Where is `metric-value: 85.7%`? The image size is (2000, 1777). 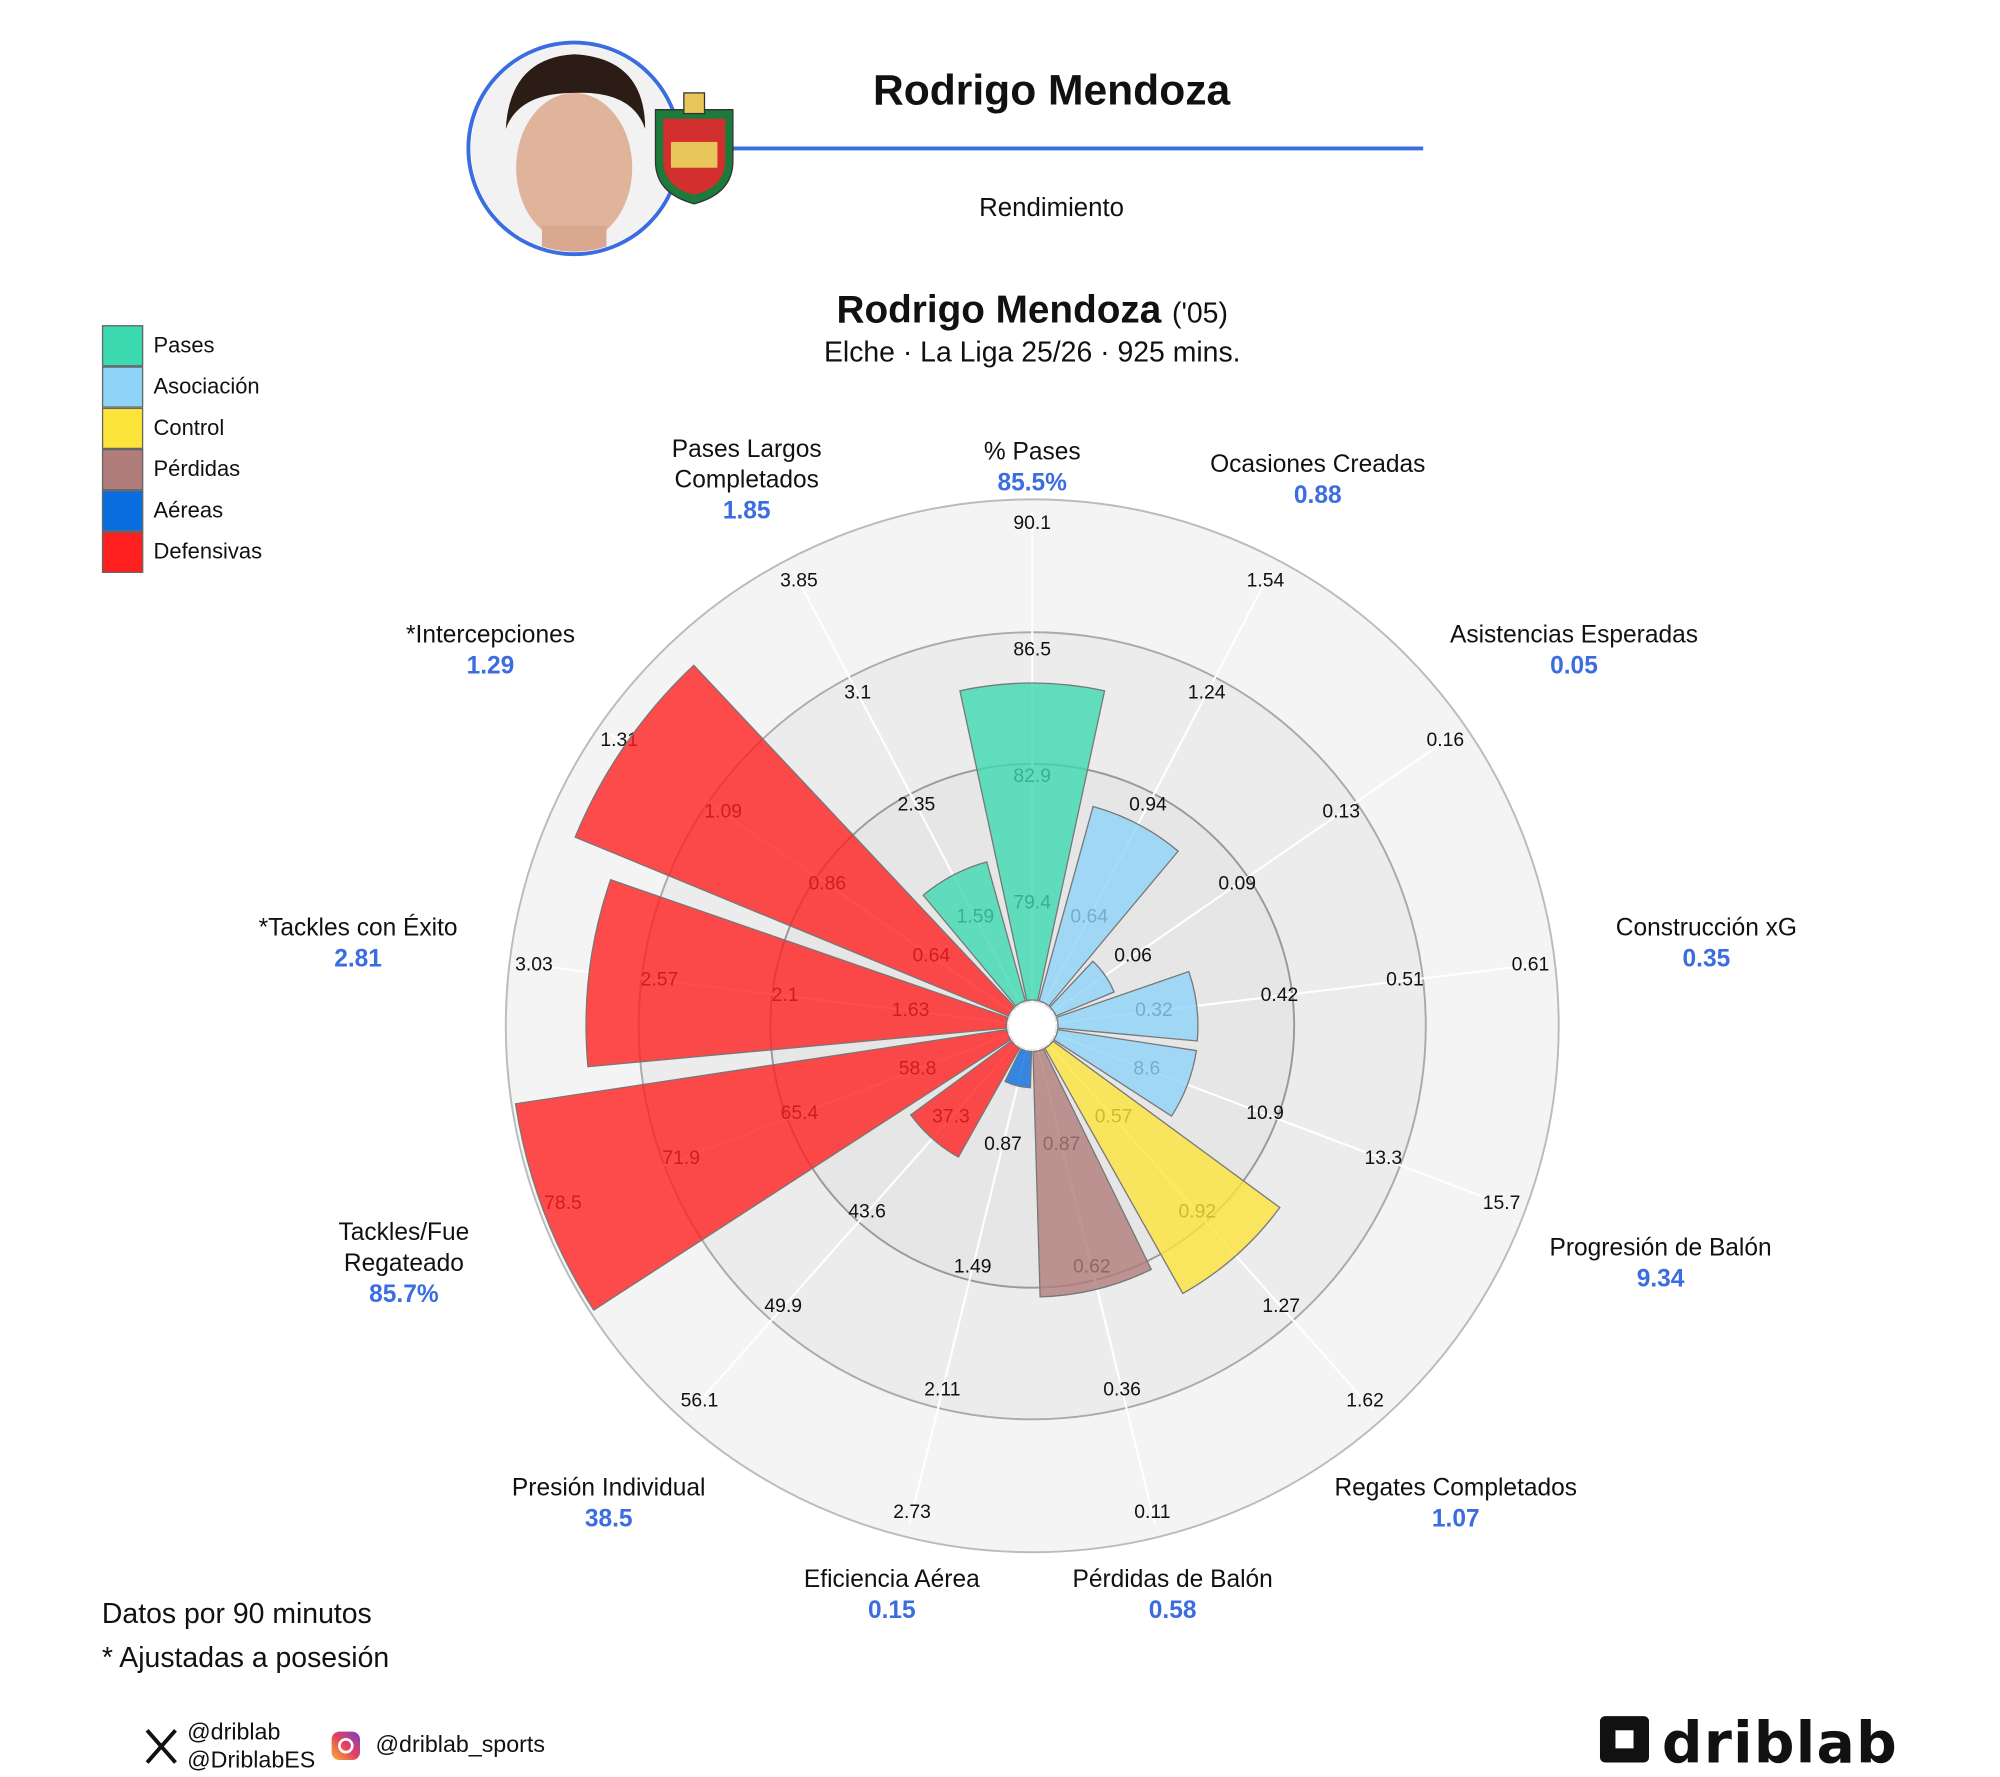
metric-value: 85.7% is located at coordinates (404, 1294).